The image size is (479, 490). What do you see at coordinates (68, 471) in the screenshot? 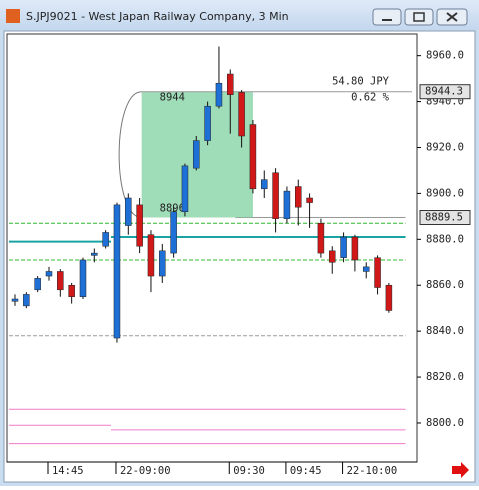
I see `x-tick-label: 14:45` at bounding box center [68, 471].